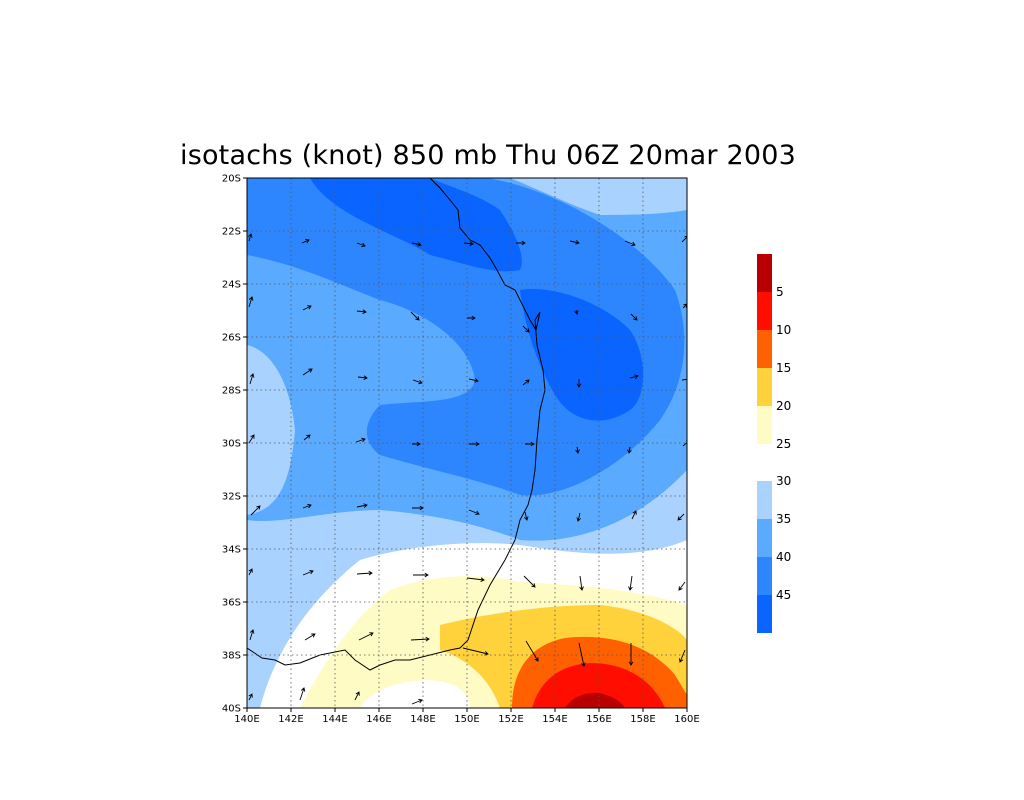  What do you see at coordinates (466, 719) in the screenshot?
I see `x-tick-label: 150E` at bounding box center [466, 719].